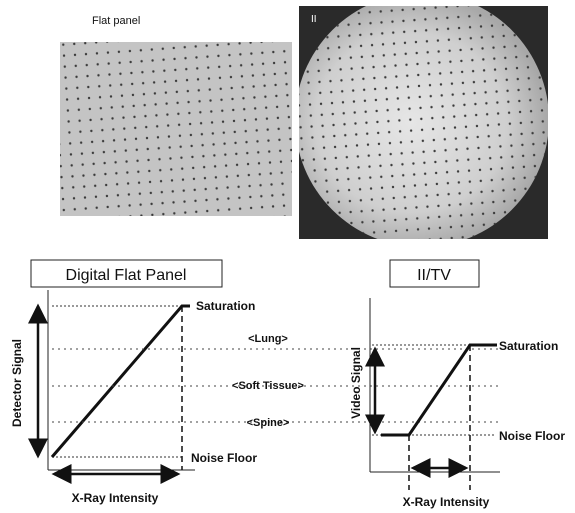 The height and width of the screenshot is (513, 575). What do you see at coordinates (268, 386) in the screenshot?
I see `soft-tissue-label: <Soft Tissue>` at bounding box center [268, 386].